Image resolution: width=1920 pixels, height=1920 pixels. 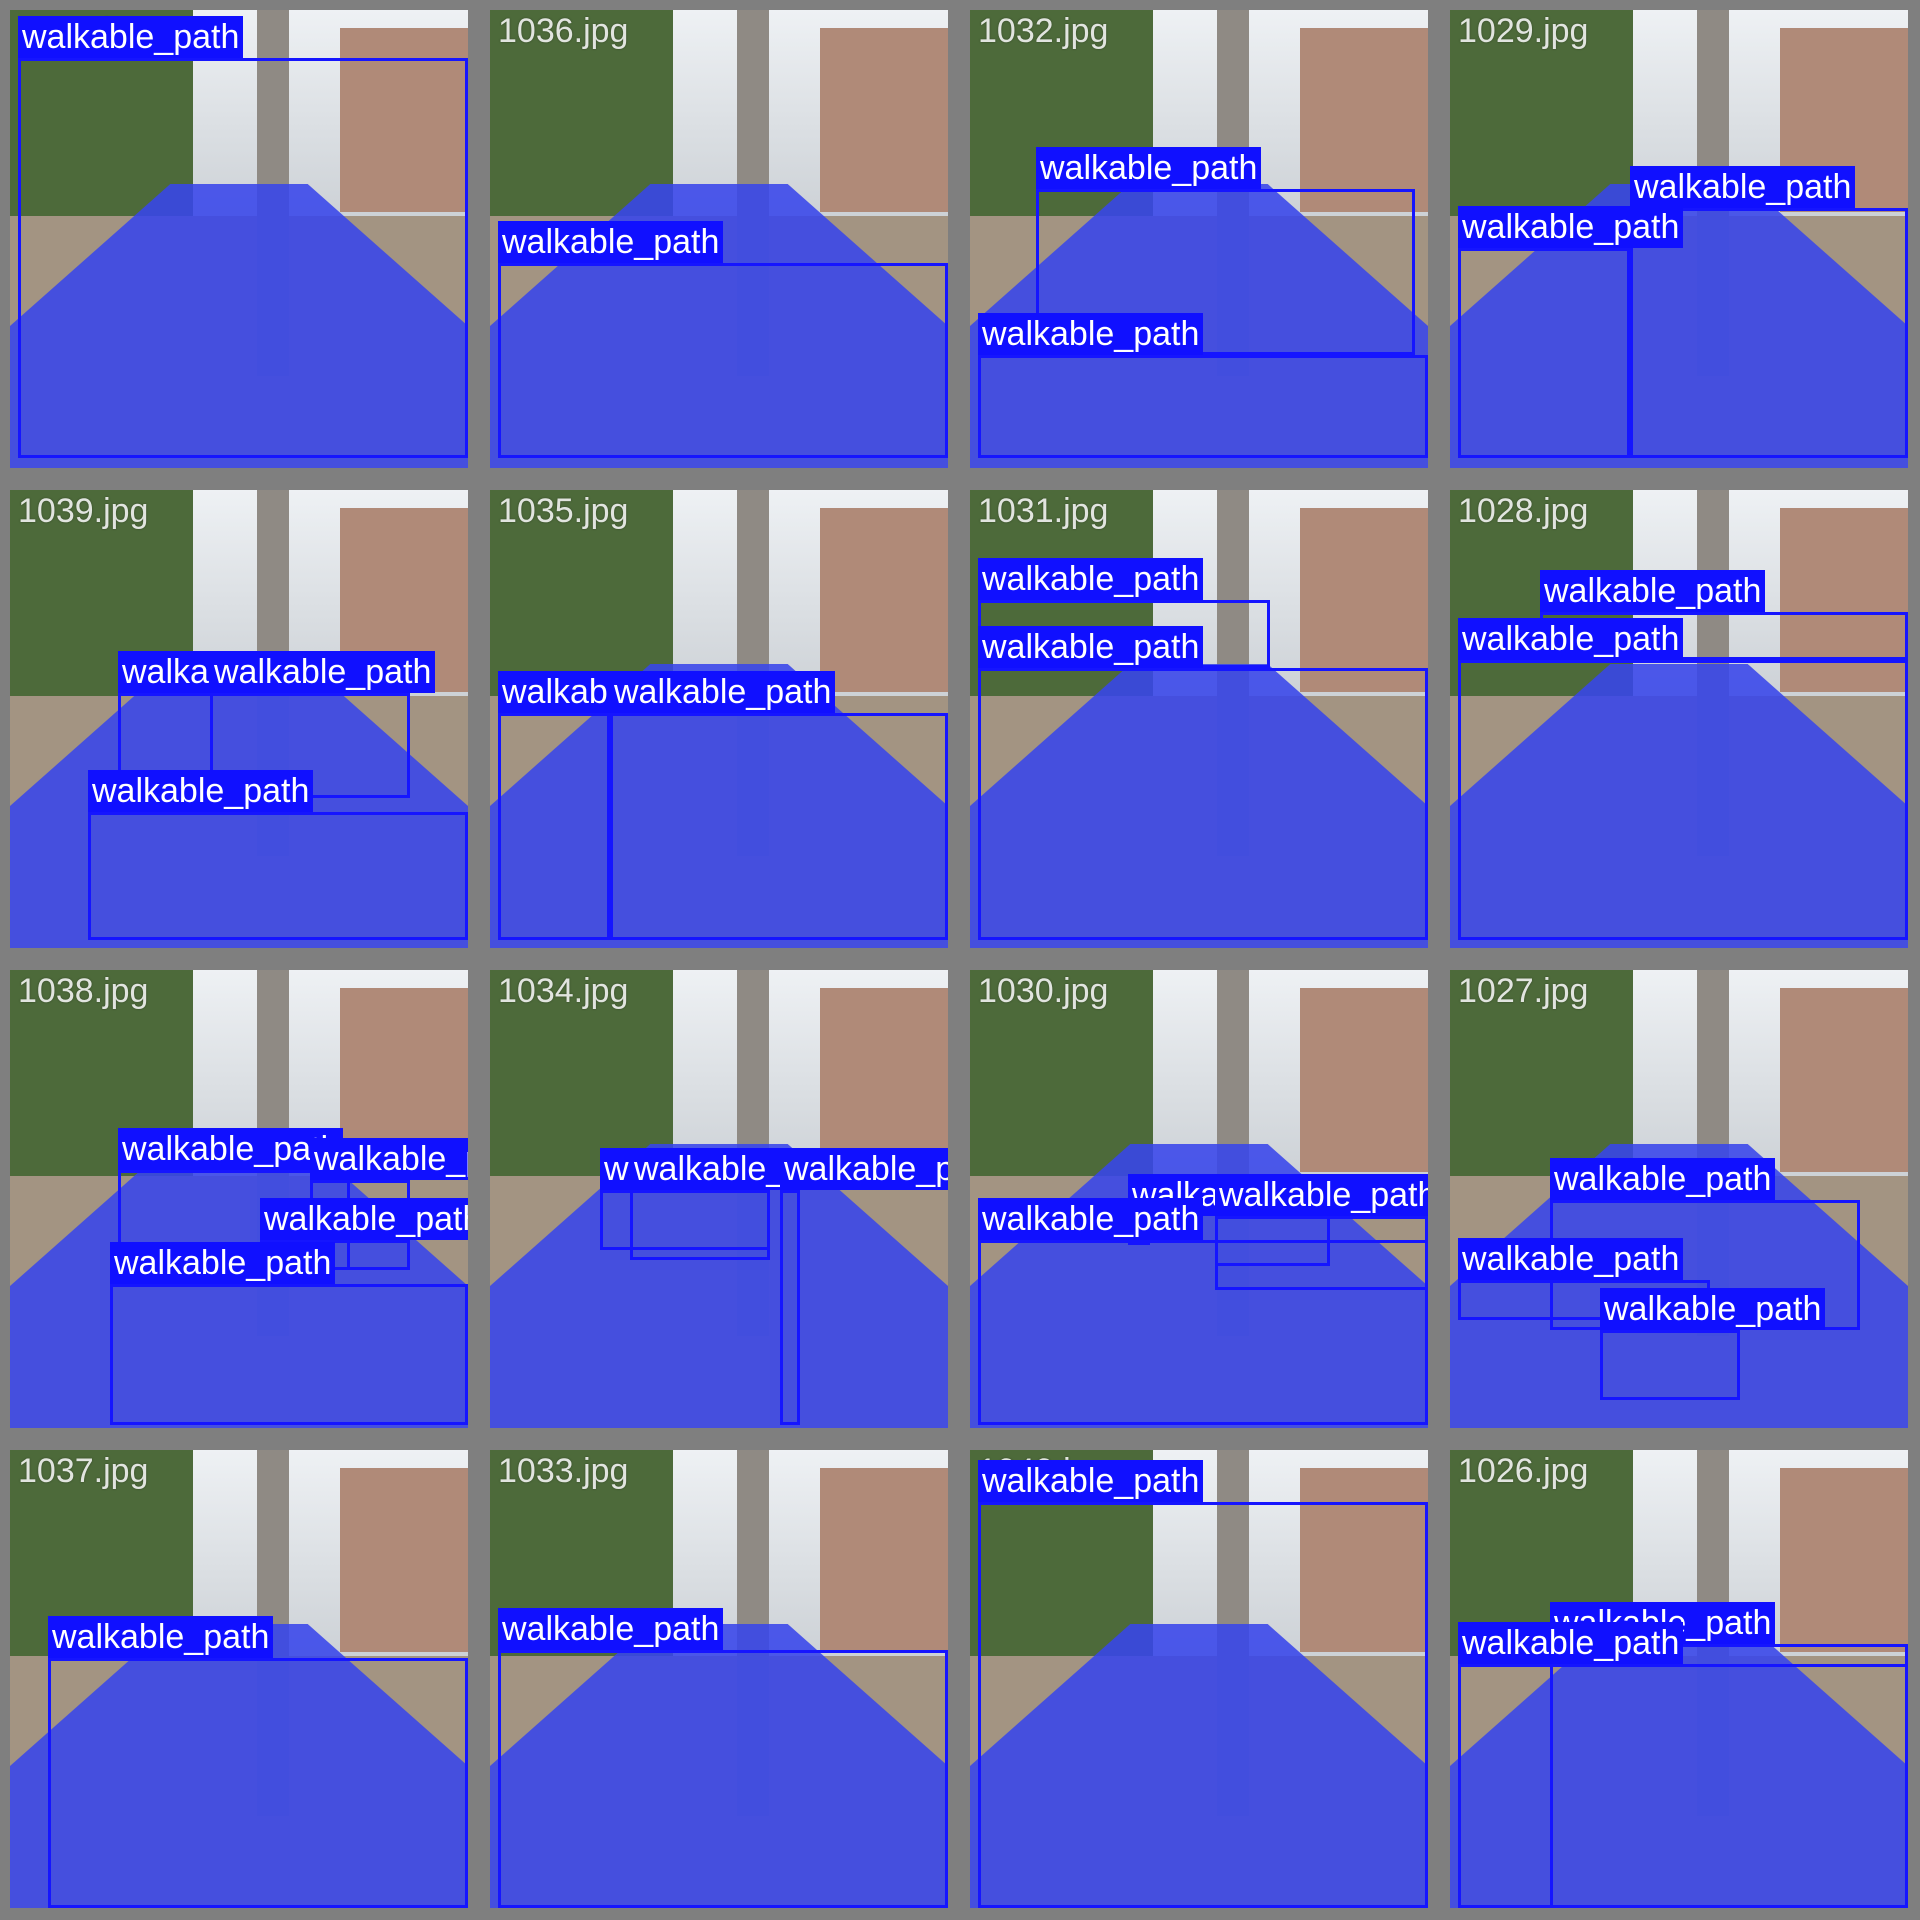 I want to click on prediction-tile: 1033.jpg walkable_path, so click(x=719, y=1679).